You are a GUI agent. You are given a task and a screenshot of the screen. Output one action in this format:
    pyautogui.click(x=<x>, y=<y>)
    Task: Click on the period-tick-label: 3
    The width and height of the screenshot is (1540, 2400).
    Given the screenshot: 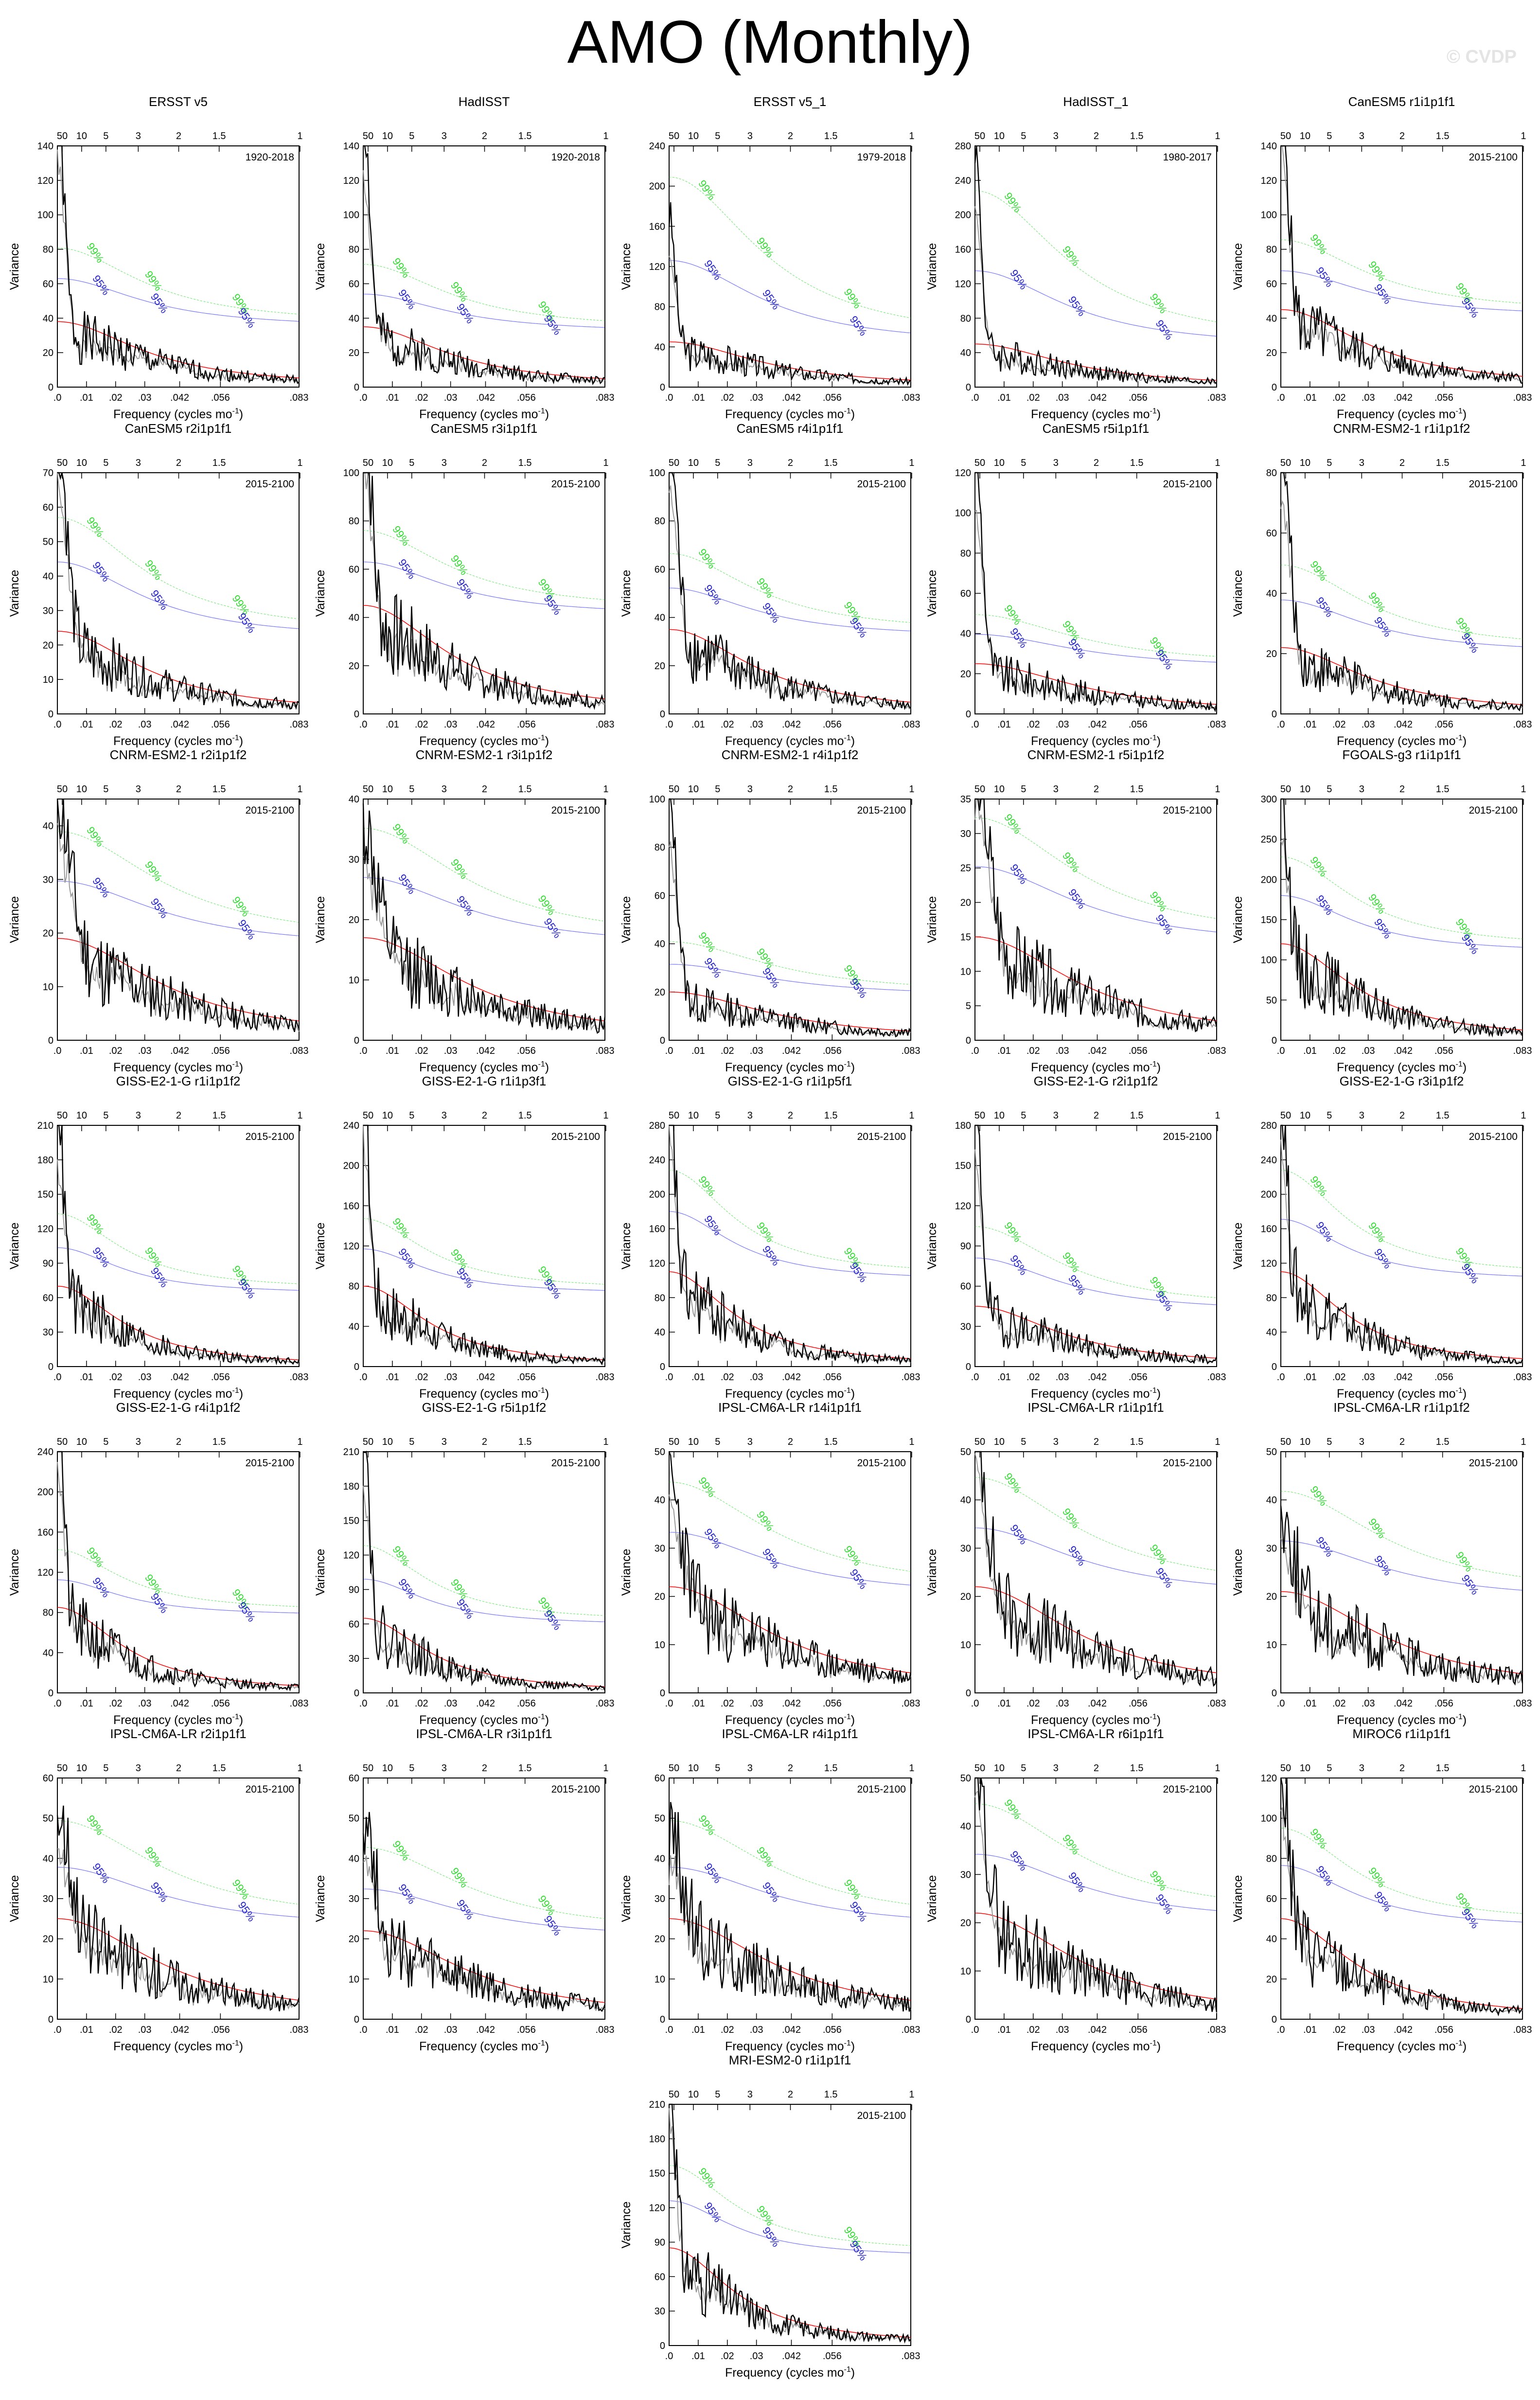 What is the action you would take?
    pyautogui.click(x=138, y=136)
    